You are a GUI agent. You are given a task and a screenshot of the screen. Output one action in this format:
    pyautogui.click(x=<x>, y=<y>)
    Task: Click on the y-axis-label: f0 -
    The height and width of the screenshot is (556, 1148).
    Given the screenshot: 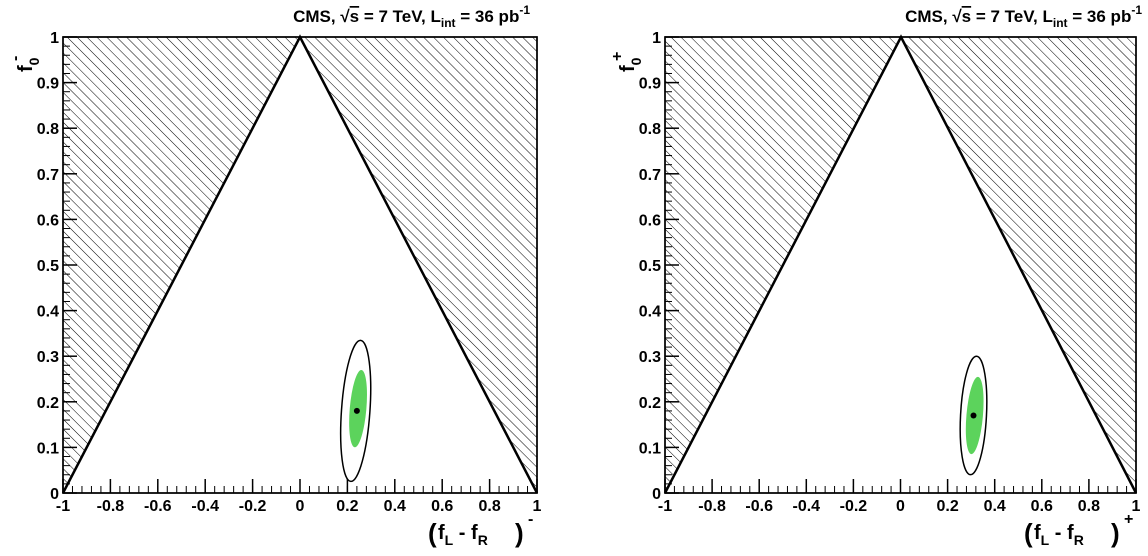 What is the action you would take?
    pyautogui.click(x=24, y=64)
    